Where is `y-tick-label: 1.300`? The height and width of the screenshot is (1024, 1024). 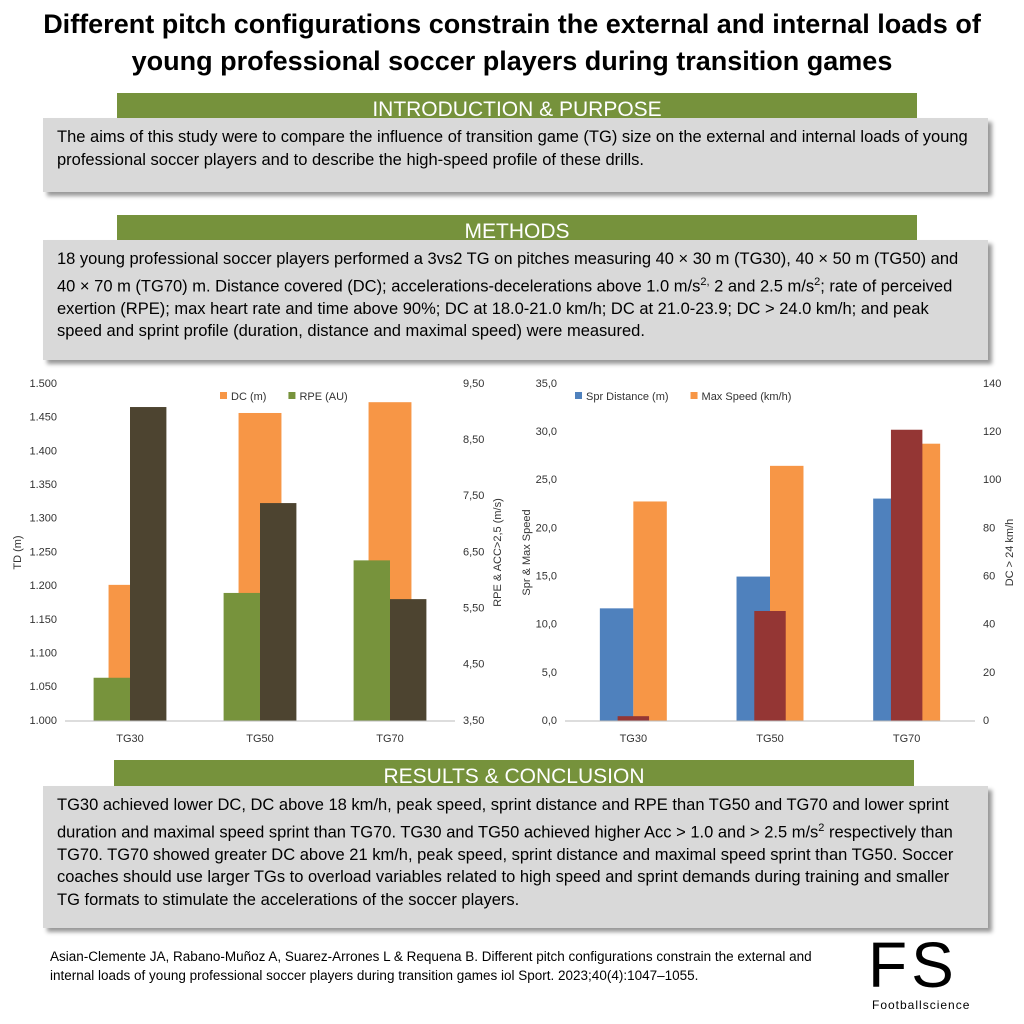 y-tick-label: 1.300 is located at coordinates (43, 519).